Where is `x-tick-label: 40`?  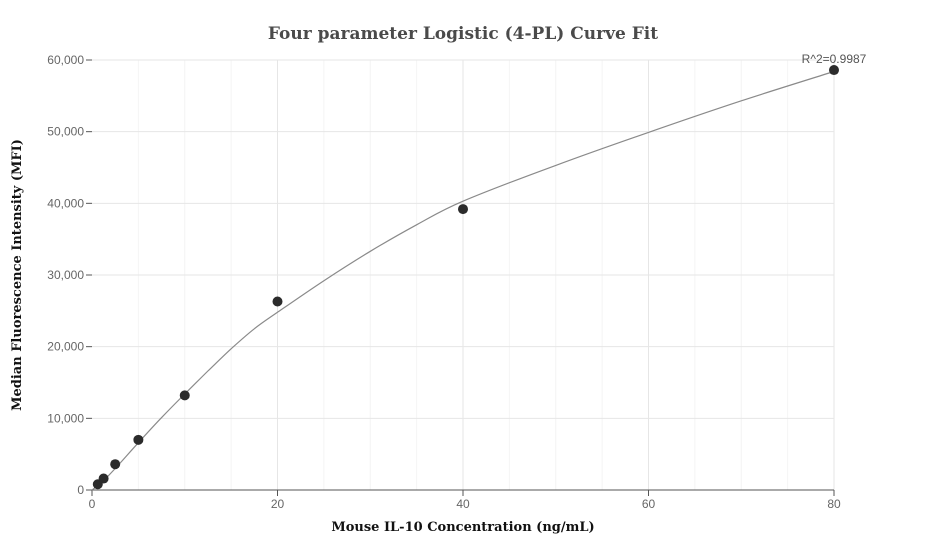 x-tick-label: 40 is located at coordinates (463, 504).